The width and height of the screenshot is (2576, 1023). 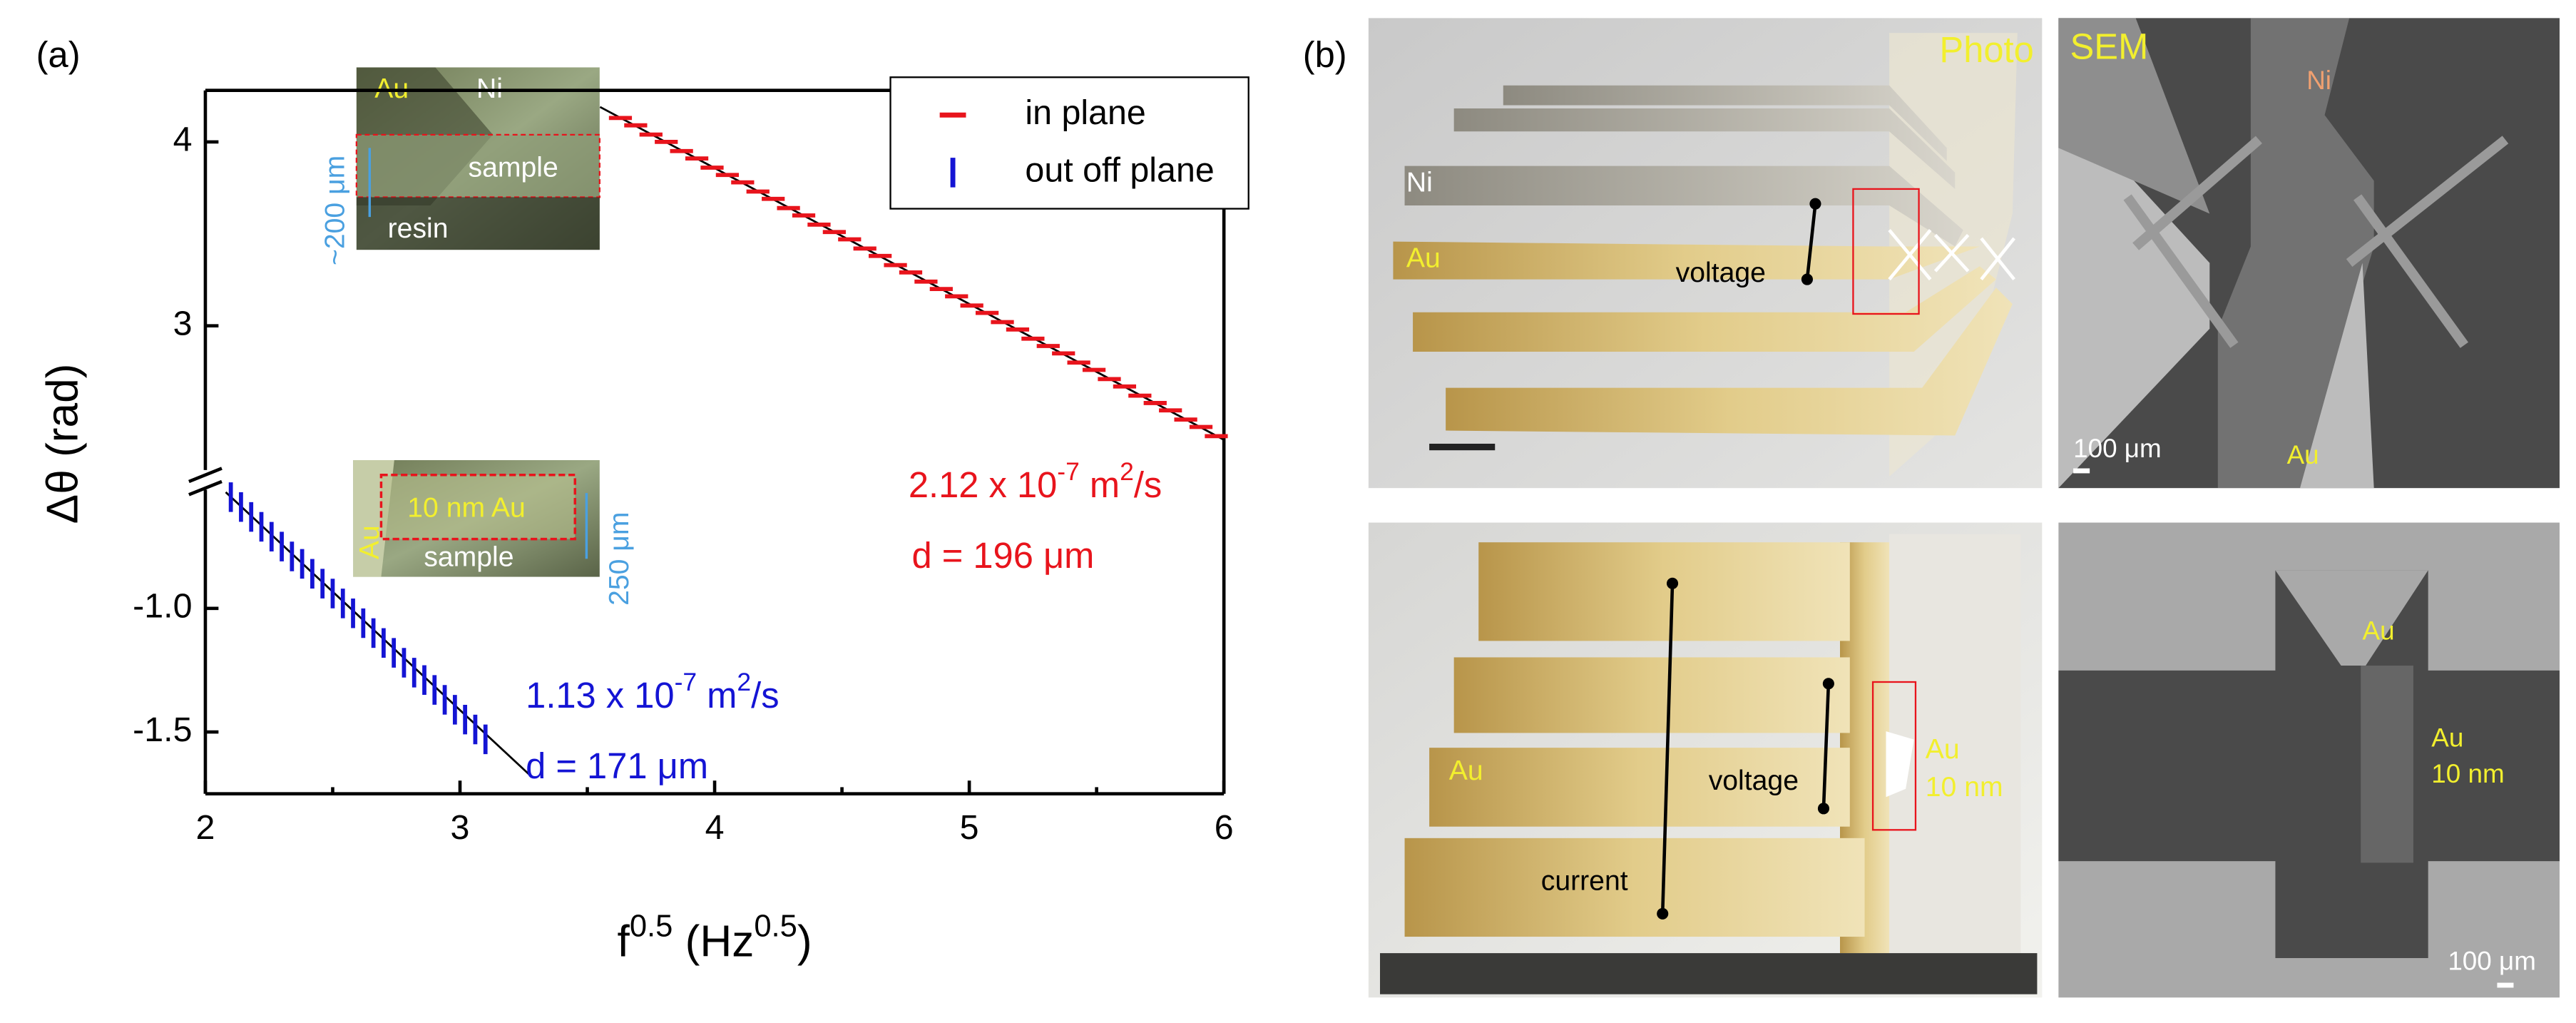 What do you see at coordinates (162, 730) in the screenshot?
I see `y-tick-label: -1.5` at bounding box center [162, 730].